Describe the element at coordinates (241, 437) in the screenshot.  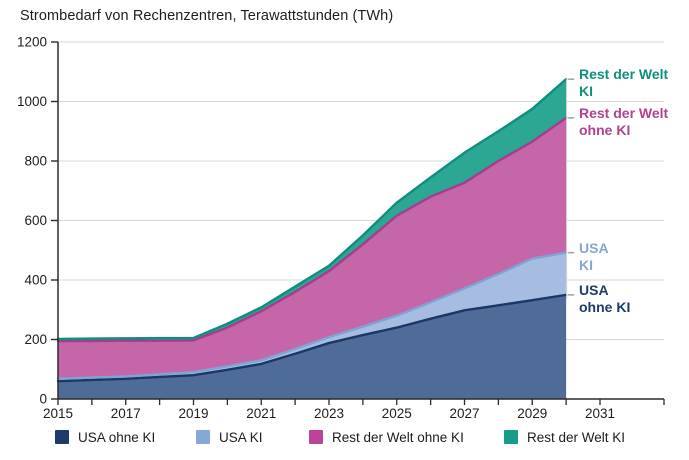
I see `legend-label: USA KI` at that location.